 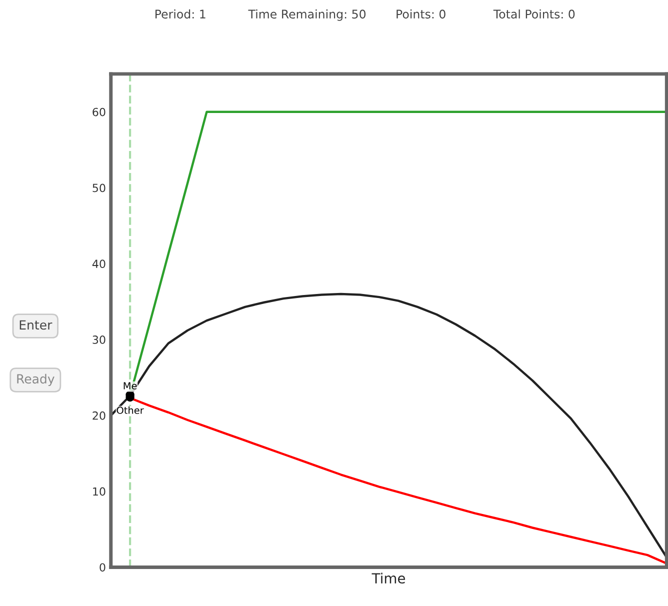 I want to click on text: Total Points: 0, so click(x=534, y=14).